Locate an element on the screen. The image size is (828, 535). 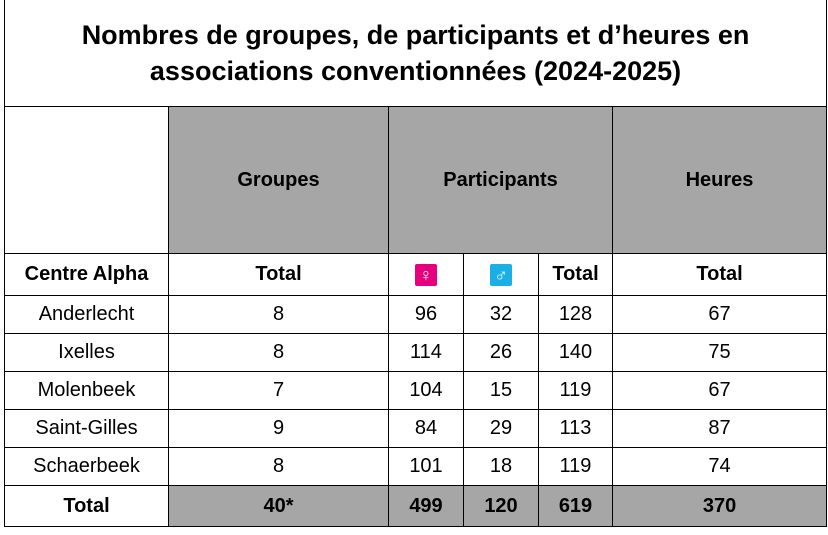
cell: 101 is located at coordinates (426, 466).